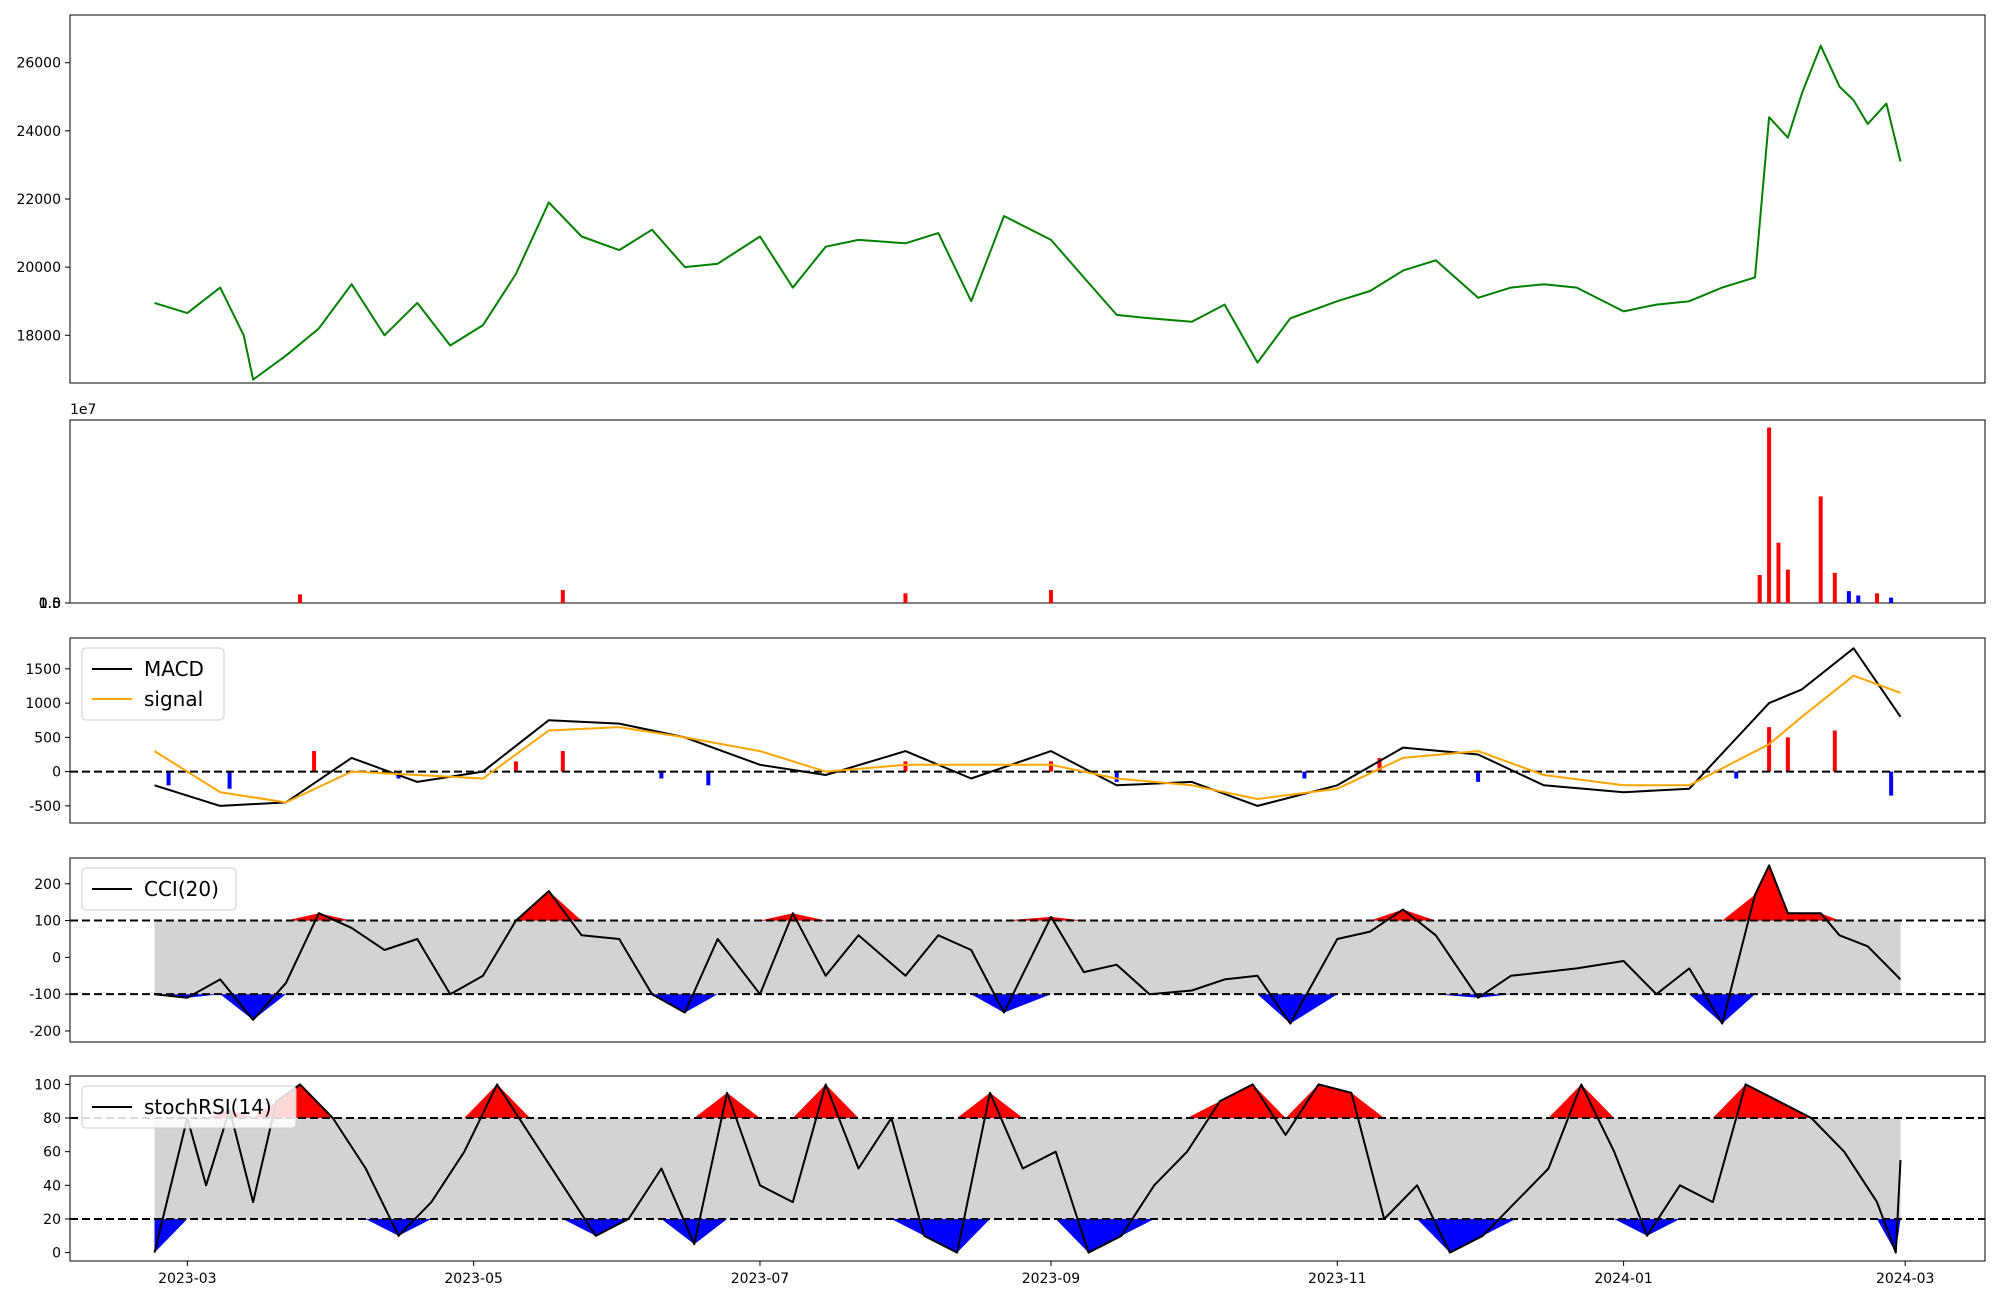 The image size is (2000, 1300). What do you see at coordinates (38, 336) in the screenshot?
I see `price-ytick-label: 18000` at bounding box center [38, 336].